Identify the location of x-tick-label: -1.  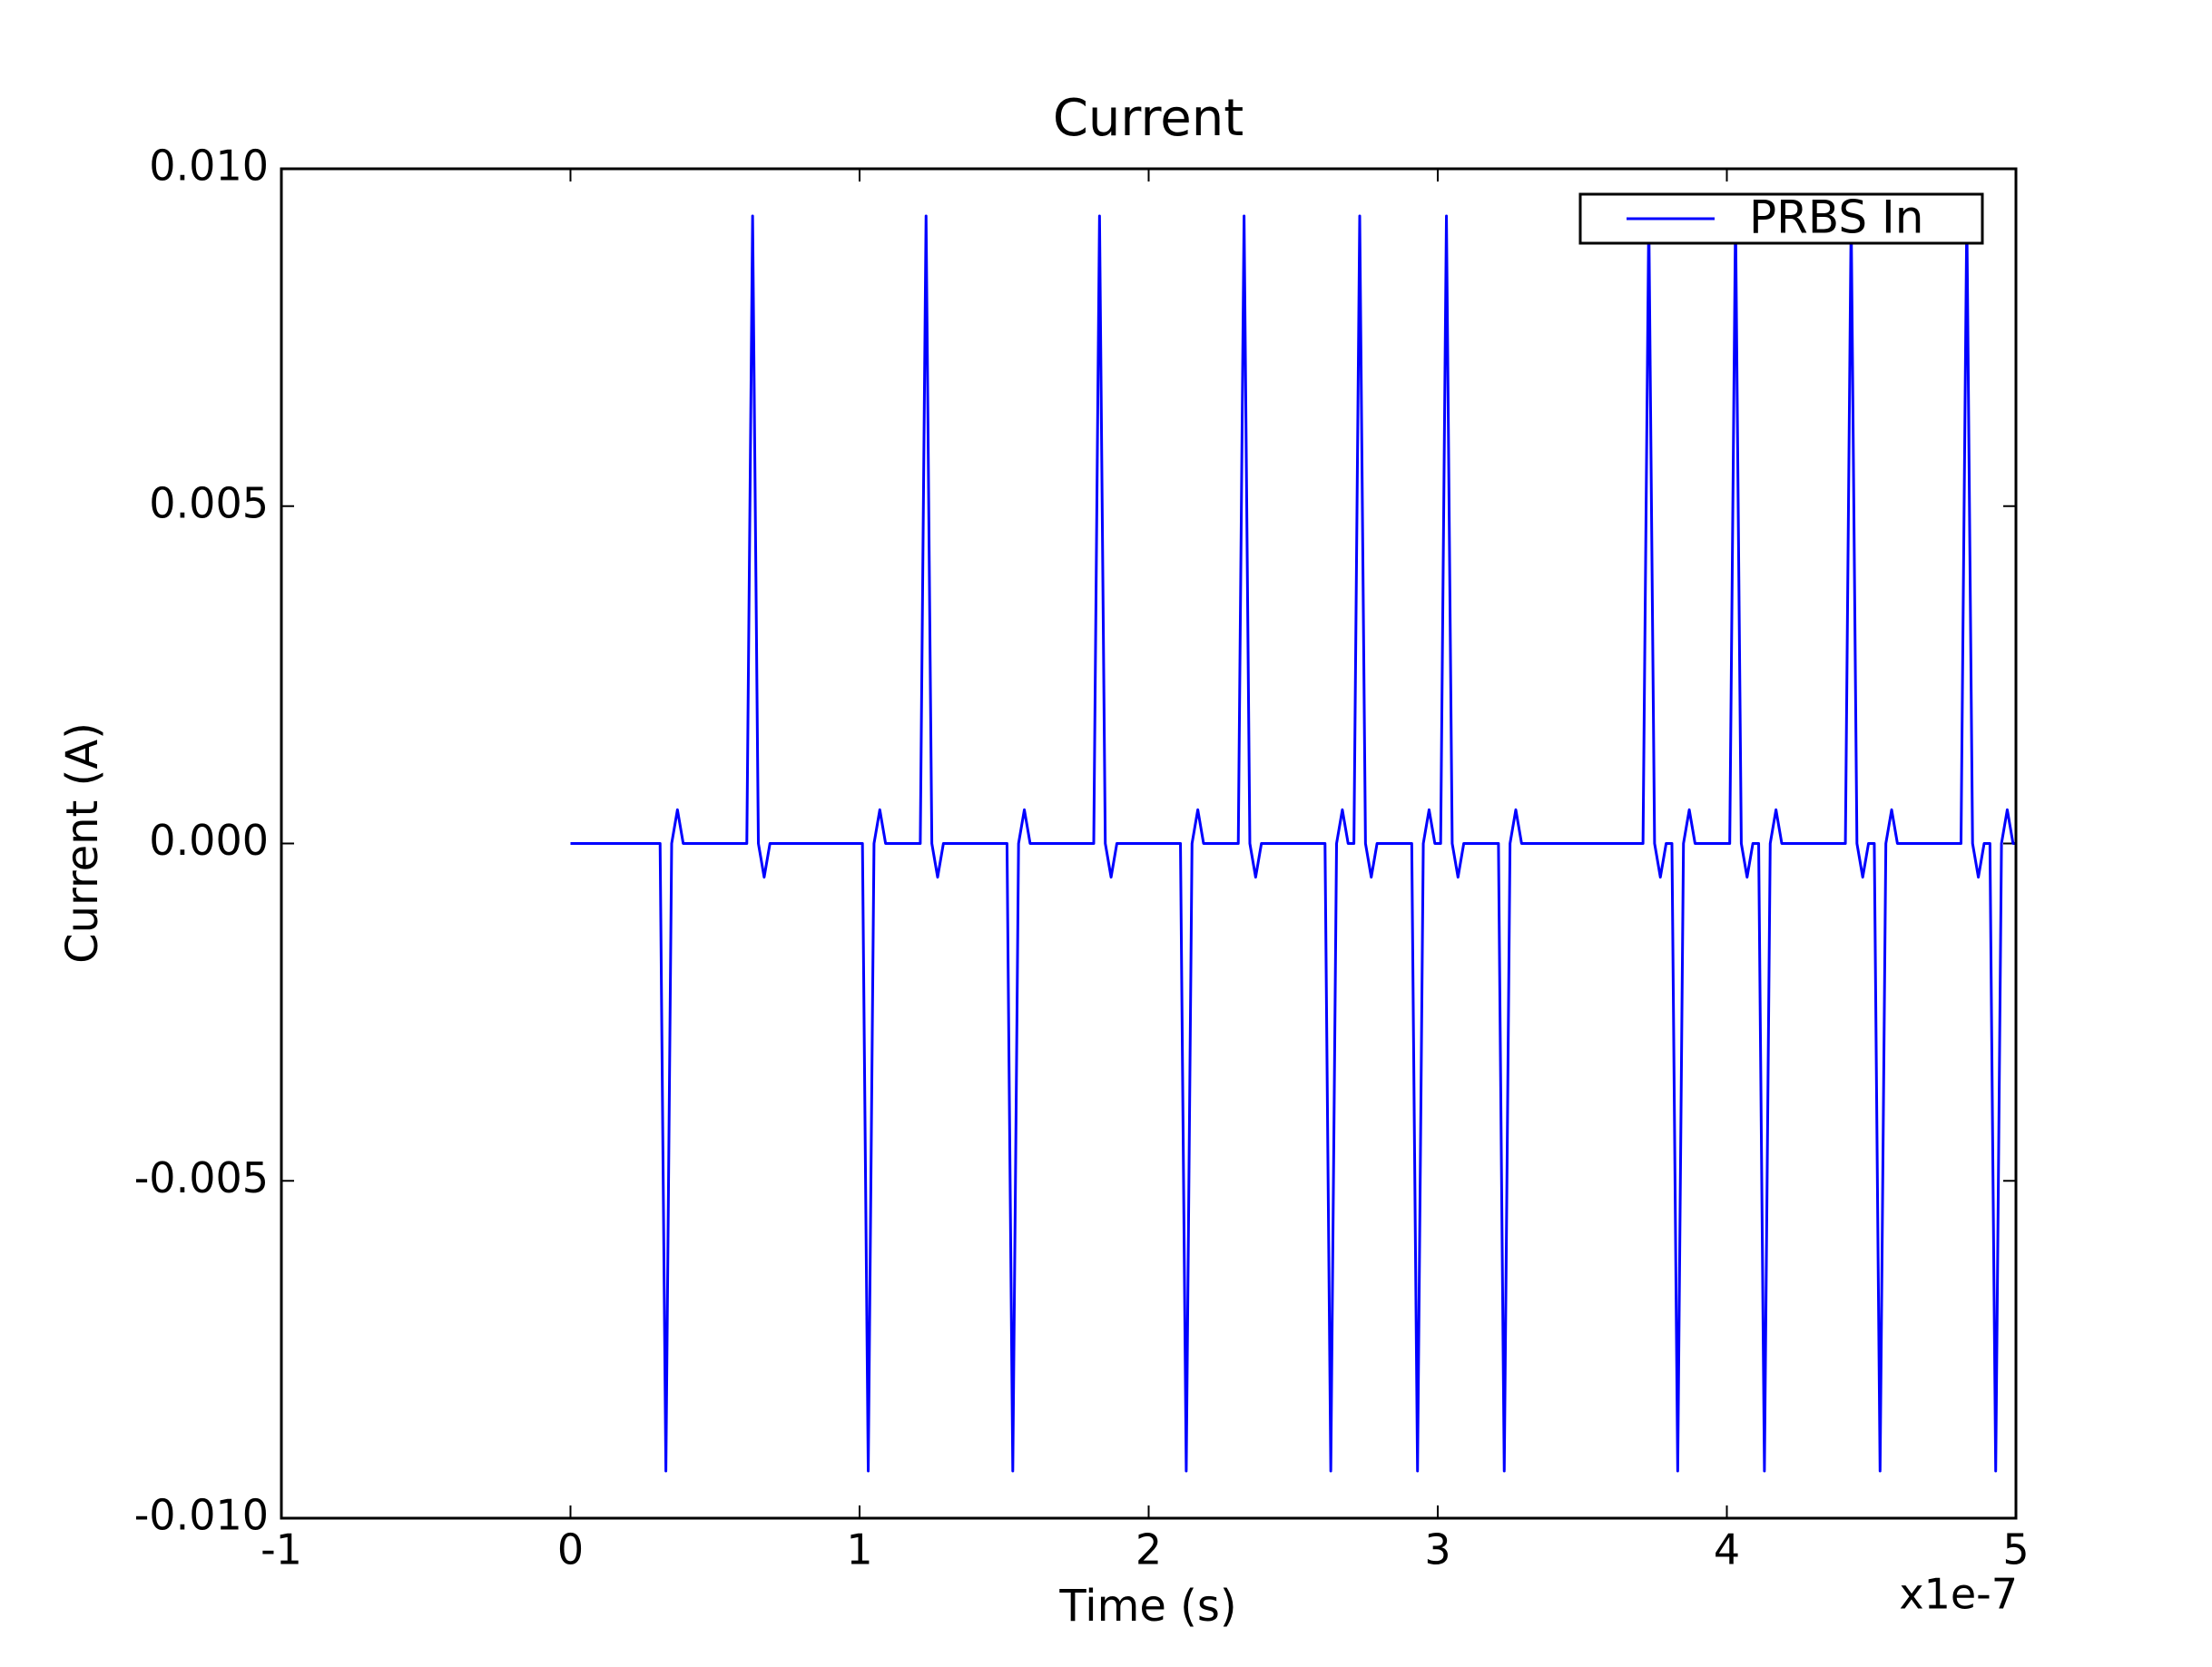
(281, 1550).